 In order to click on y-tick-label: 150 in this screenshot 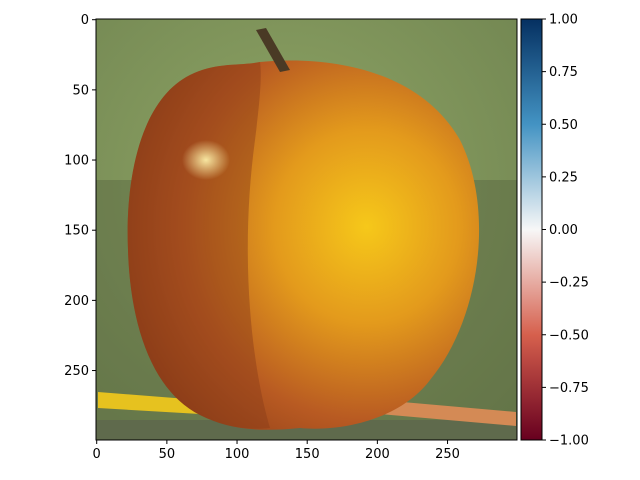, I will do `click(76, 231)`.